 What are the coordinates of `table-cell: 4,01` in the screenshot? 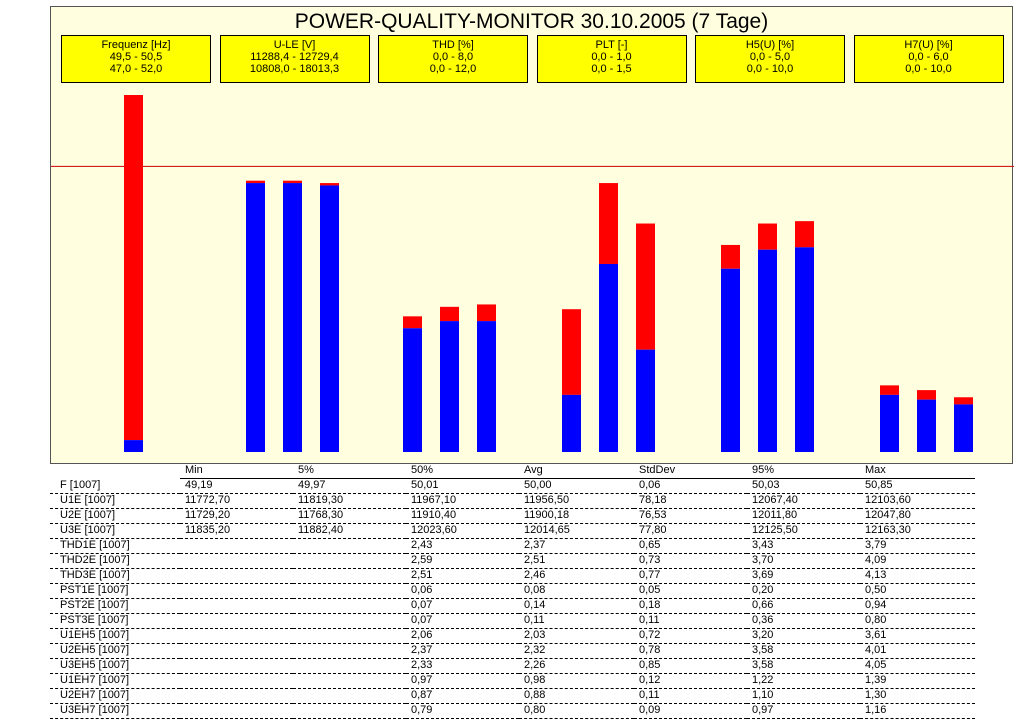 It's located at (917, 651).